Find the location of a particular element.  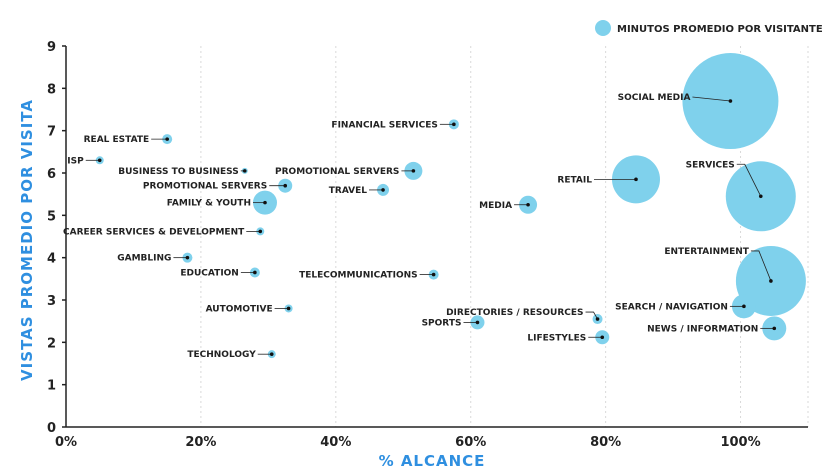

y-tick-label-0: 0 is located at coordinates (51, 428).